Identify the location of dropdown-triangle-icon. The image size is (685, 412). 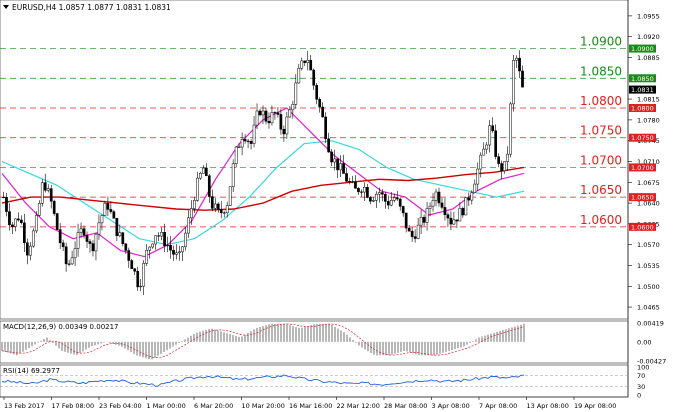
(6, 7).